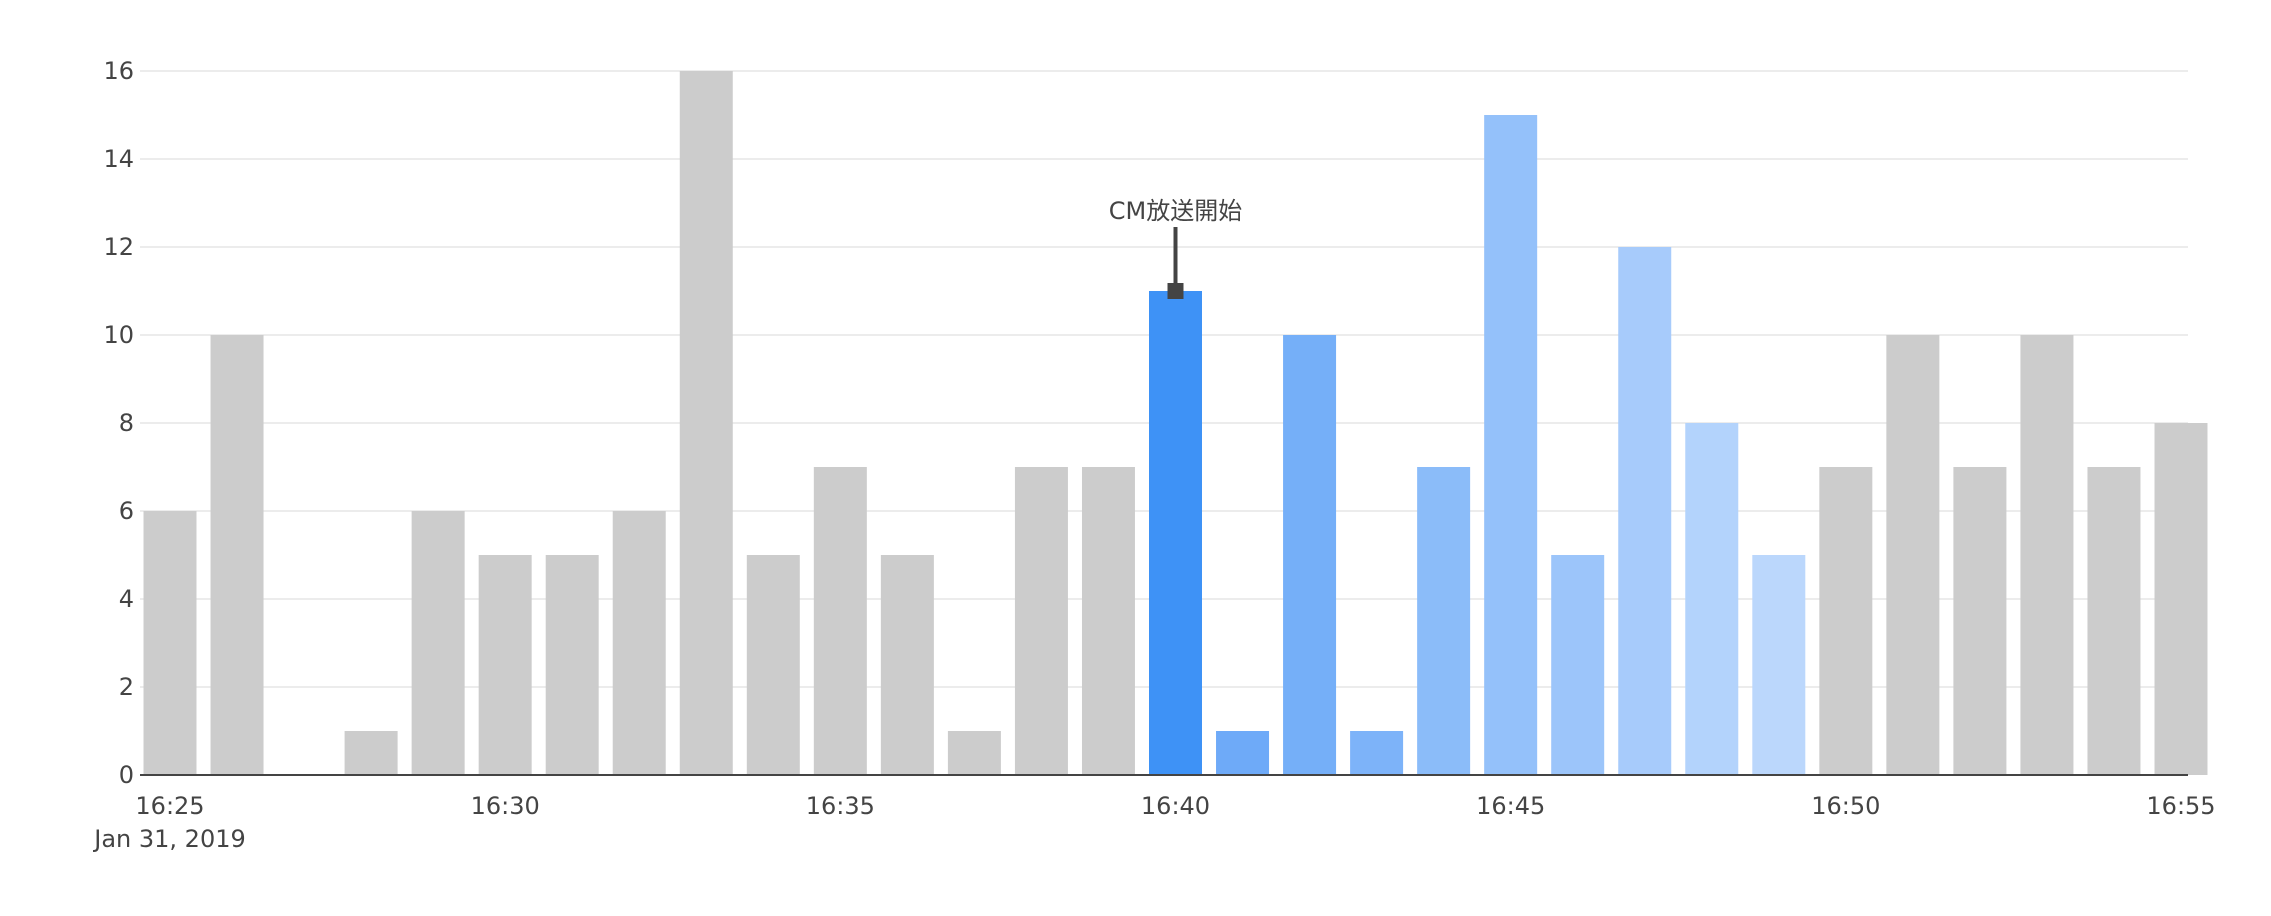 The width and height of the screenshot is (2271, 916). What do you see at coordinates (1175, 291) in the screenshot?
I see `annotation-arrowhead` at bounding box center [1175, 291].